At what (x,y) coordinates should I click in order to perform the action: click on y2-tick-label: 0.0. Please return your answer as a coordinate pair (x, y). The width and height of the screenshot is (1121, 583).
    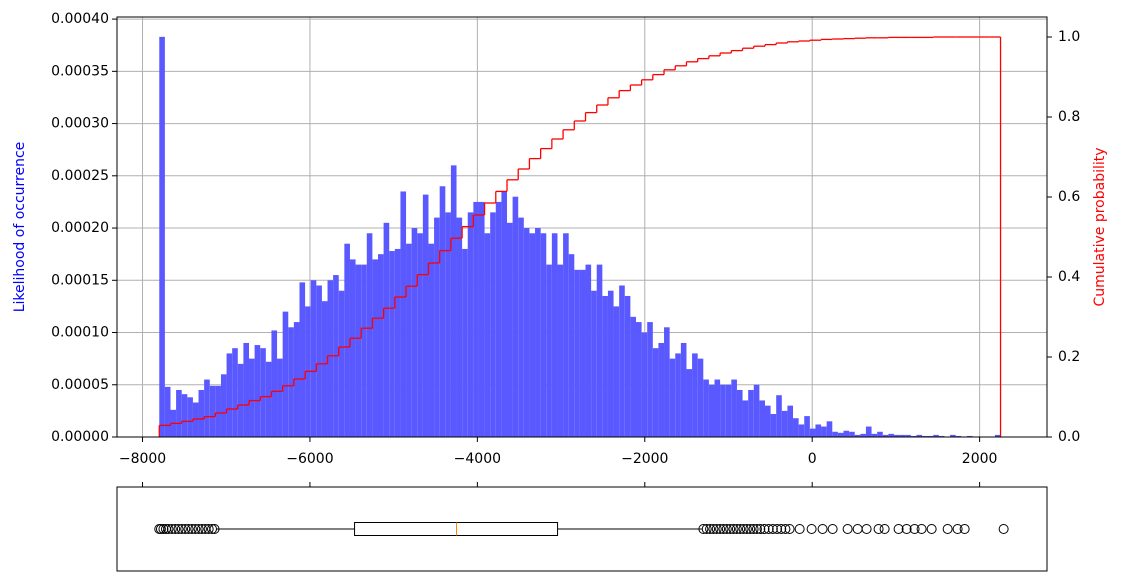
    Looking at the image, I should click on (1069, 437).